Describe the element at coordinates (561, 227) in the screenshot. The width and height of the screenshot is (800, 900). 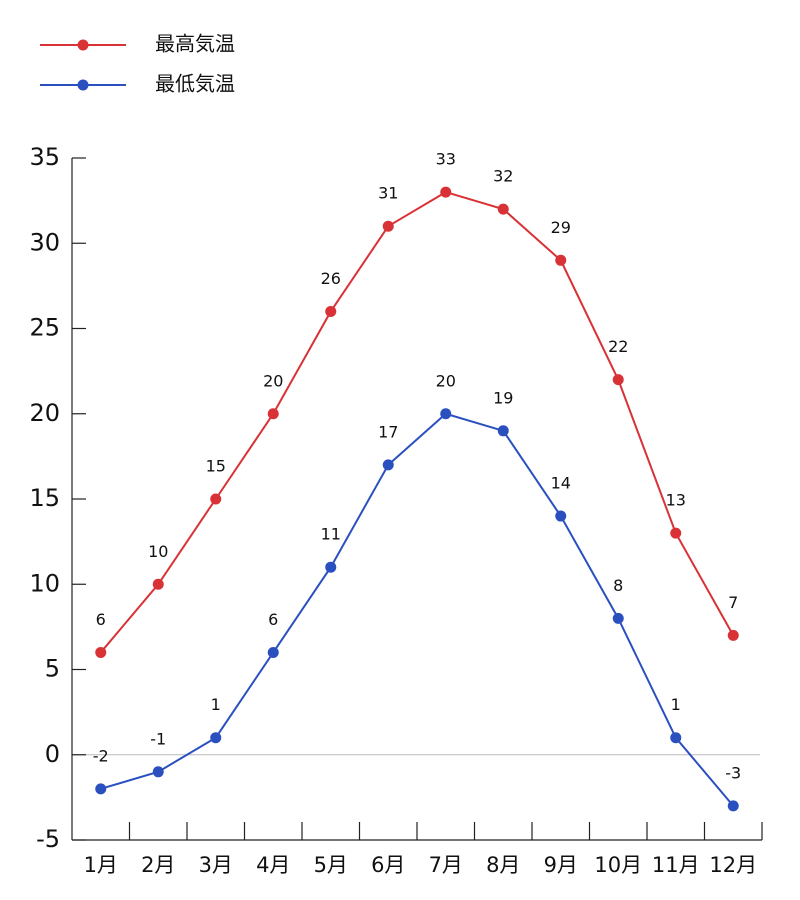
I see `data-label: 29` at that location.